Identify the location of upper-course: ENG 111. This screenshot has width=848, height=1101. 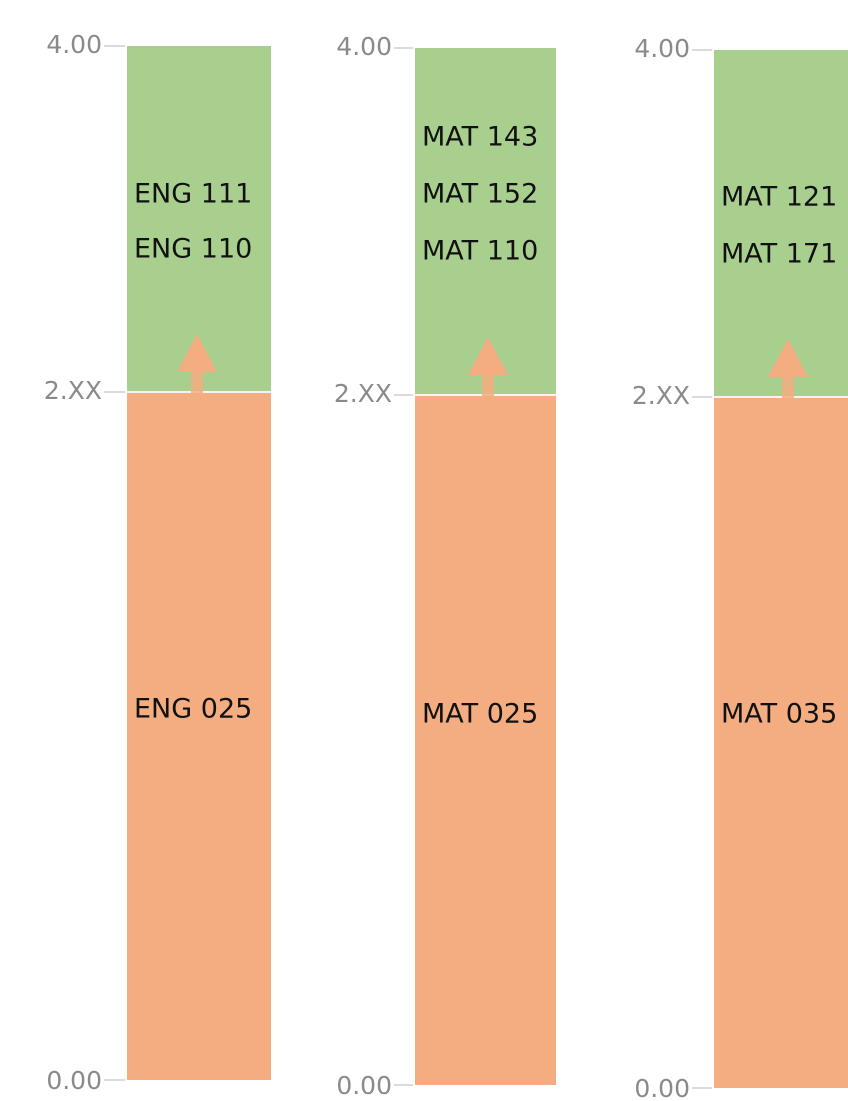
(193, 194).